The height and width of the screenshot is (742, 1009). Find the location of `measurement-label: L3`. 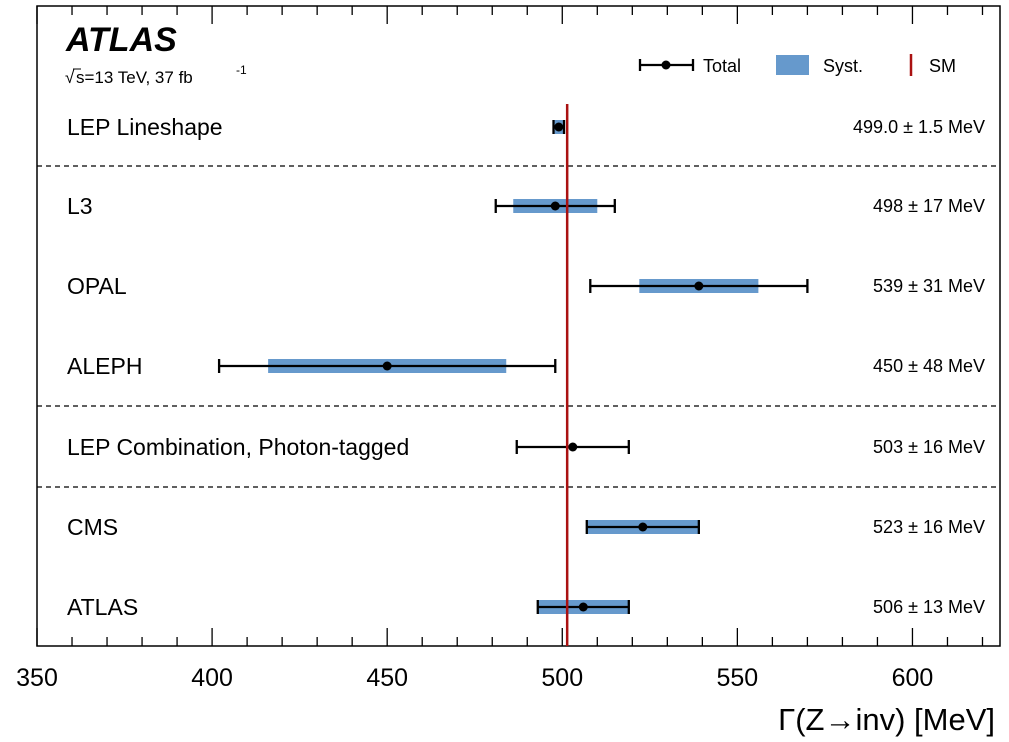

measurement-label: L3 is located at coordinates (80, 206).